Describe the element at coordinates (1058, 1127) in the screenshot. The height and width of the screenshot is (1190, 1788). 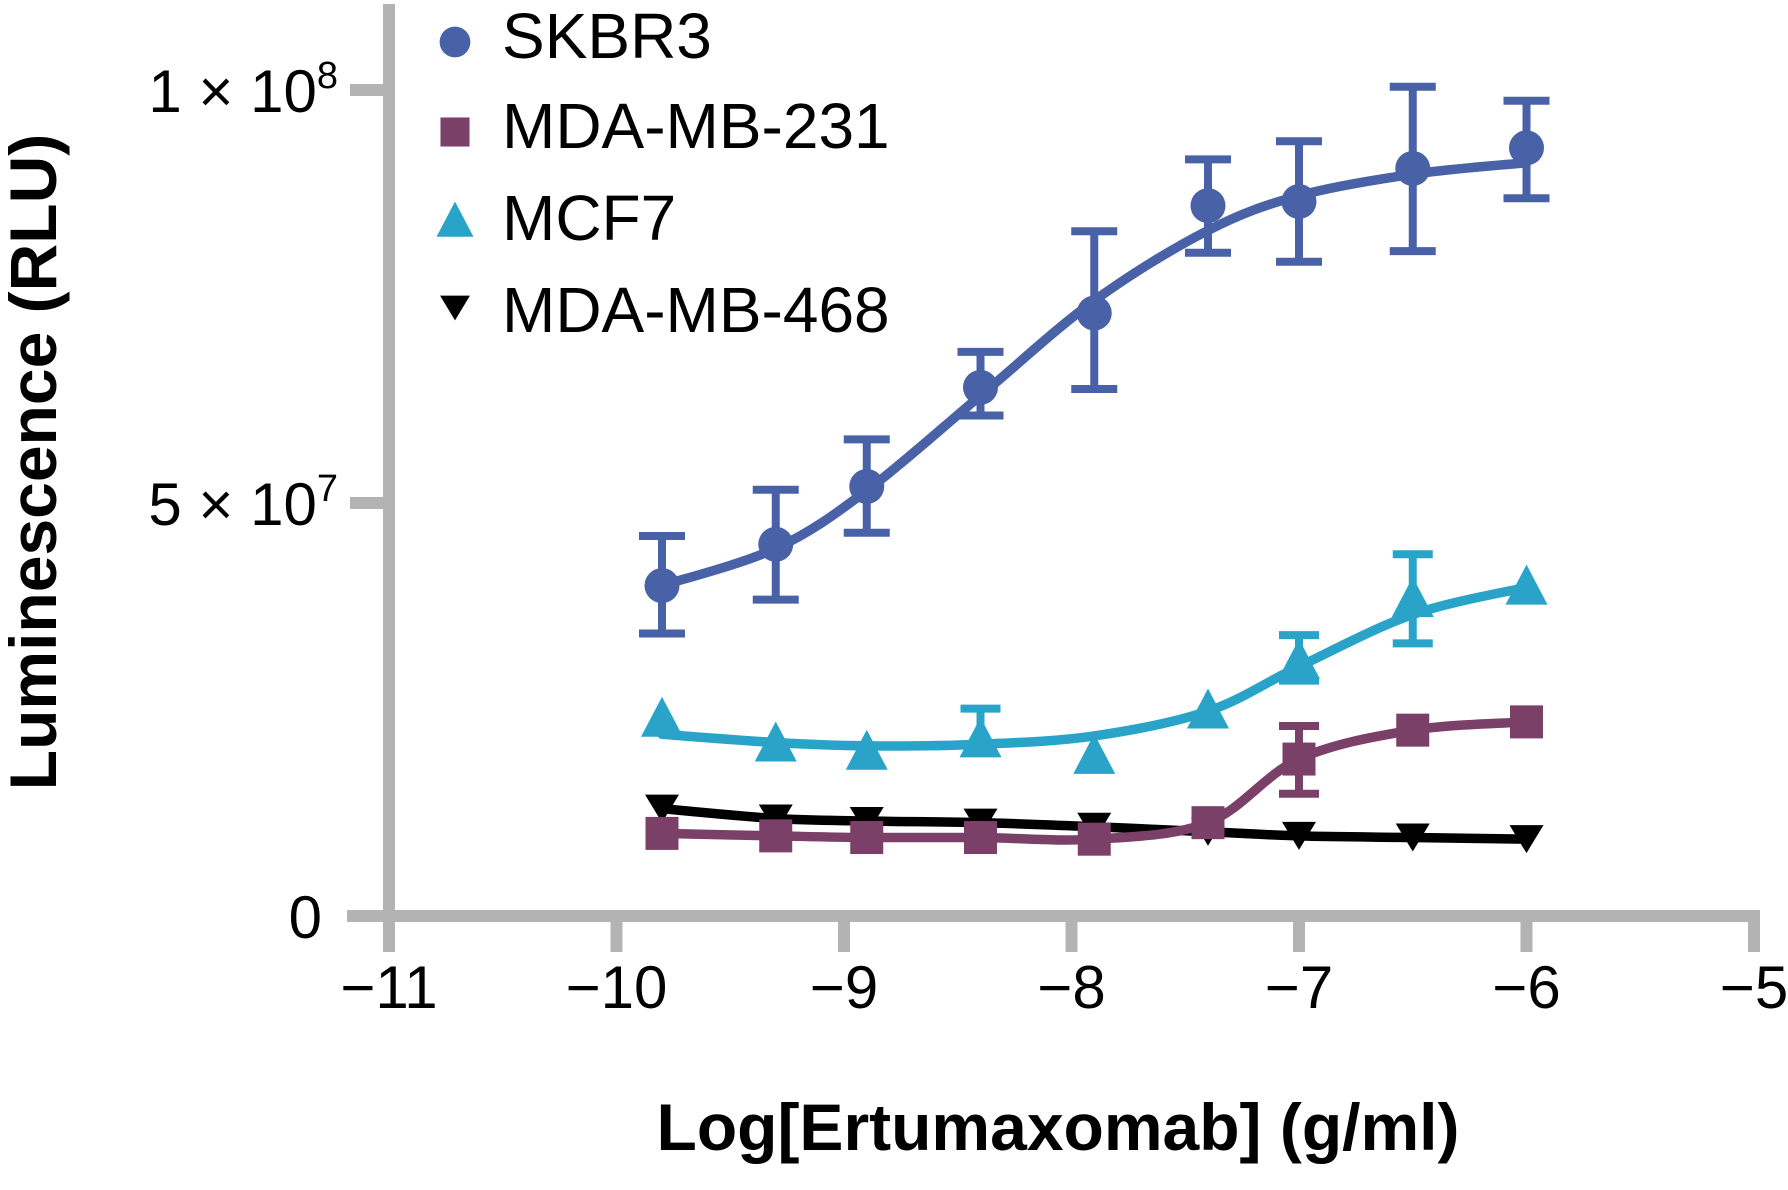
I see `x-axis-title: Log[Ertumaxomab] (g/ml)` at that location.